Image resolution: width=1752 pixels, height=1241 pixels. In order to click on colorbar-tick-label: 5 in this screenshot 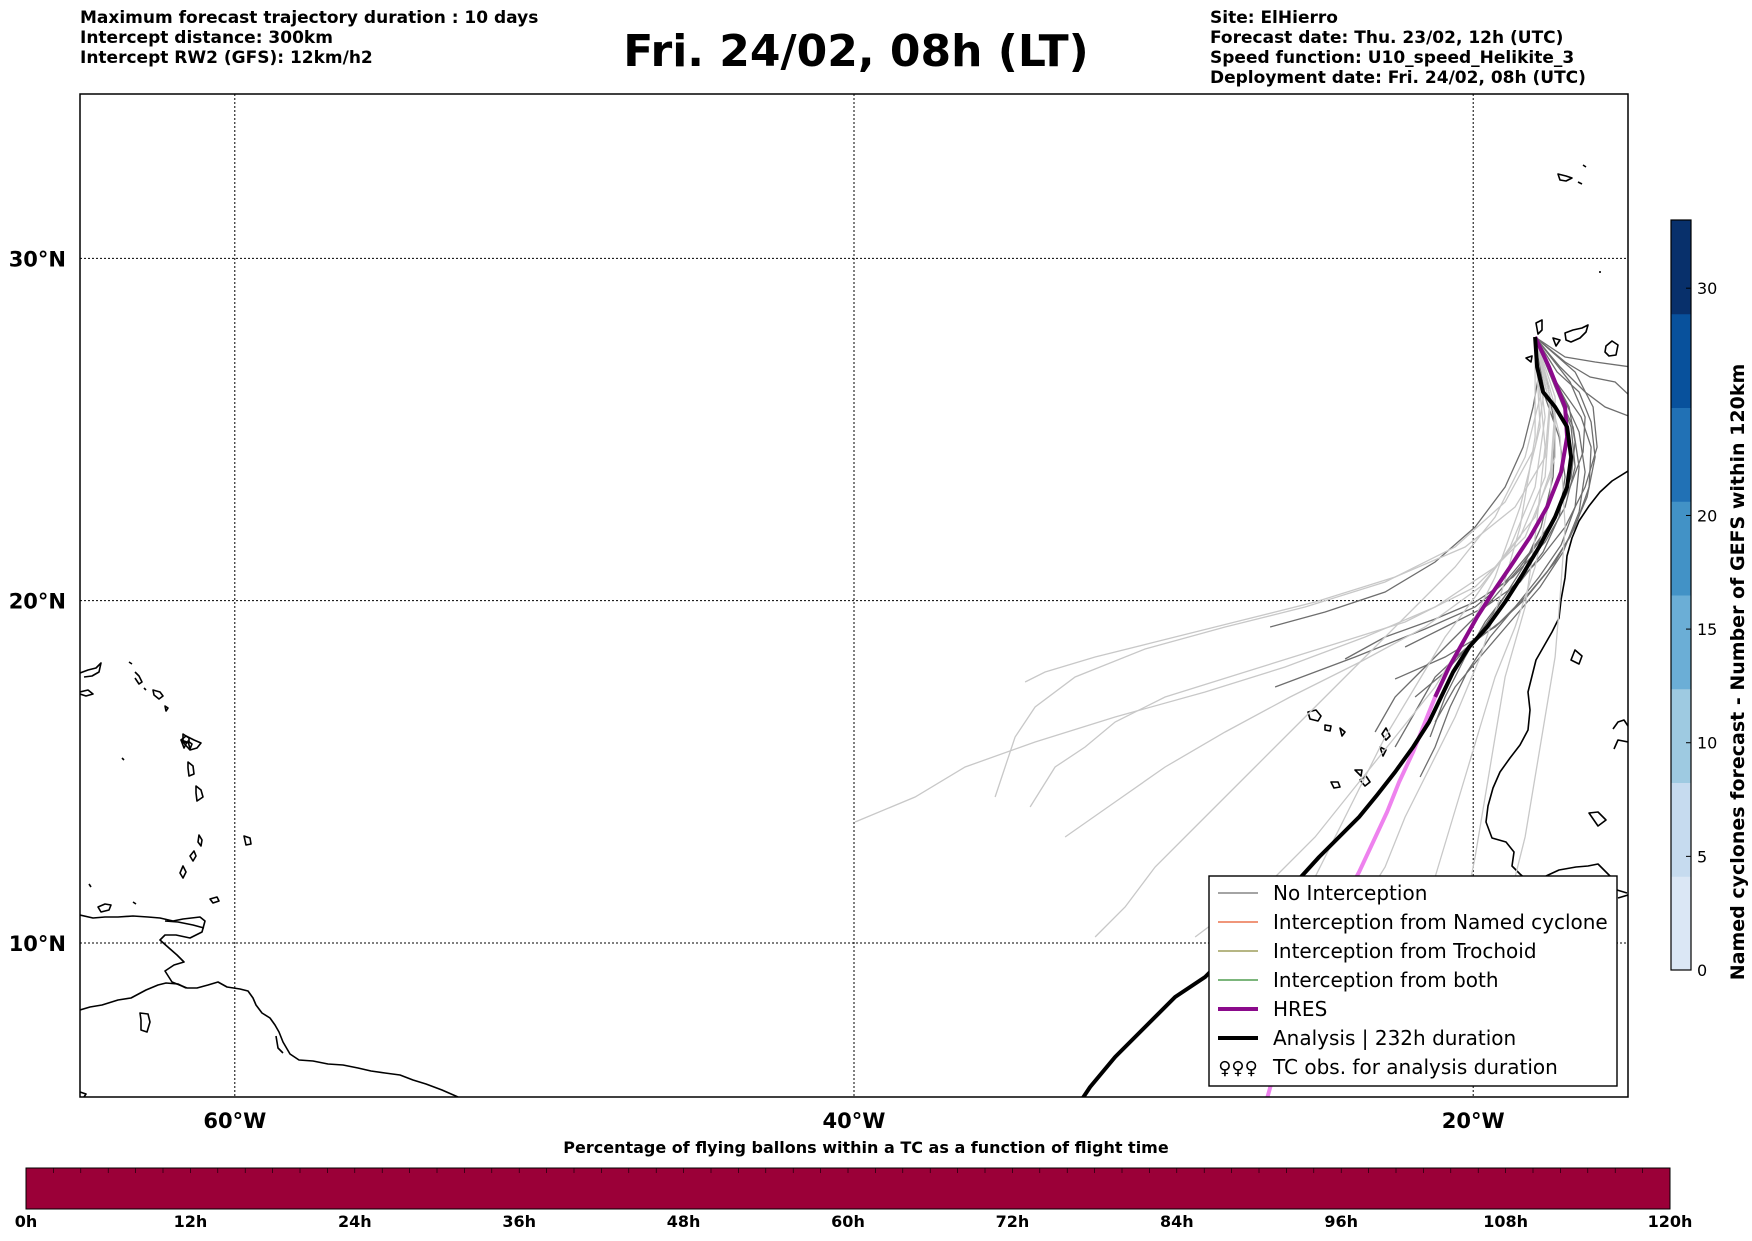, I will do `click(1702, 856)`.